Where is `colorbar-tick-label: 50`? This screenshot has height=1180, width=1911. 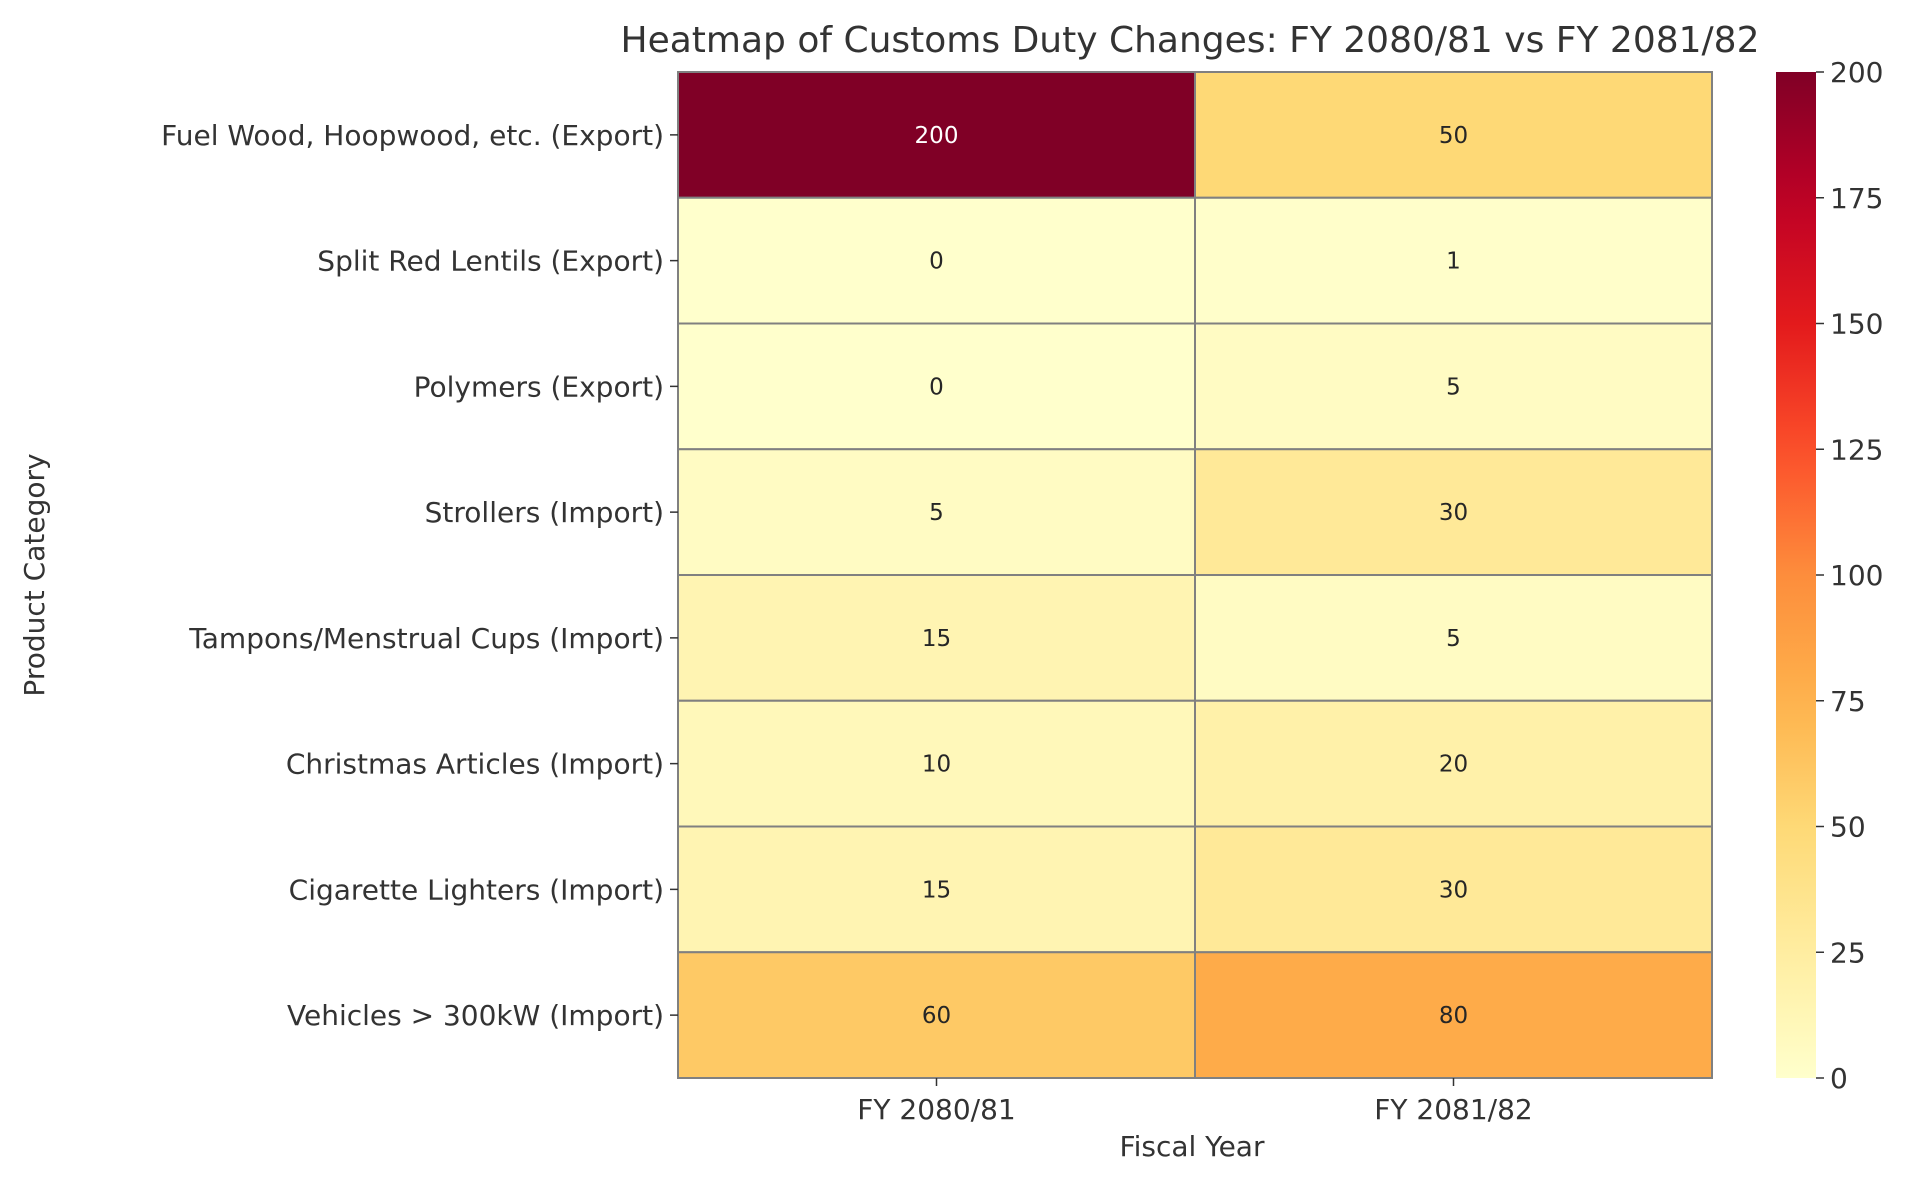 colorbar-tick-label: 50 is located at coordinates (1848, 827).